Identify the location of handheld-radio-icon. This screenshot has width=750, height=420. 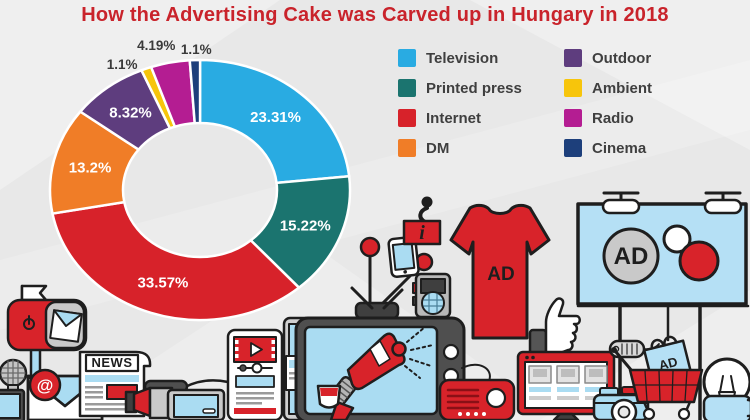
(432, 295).